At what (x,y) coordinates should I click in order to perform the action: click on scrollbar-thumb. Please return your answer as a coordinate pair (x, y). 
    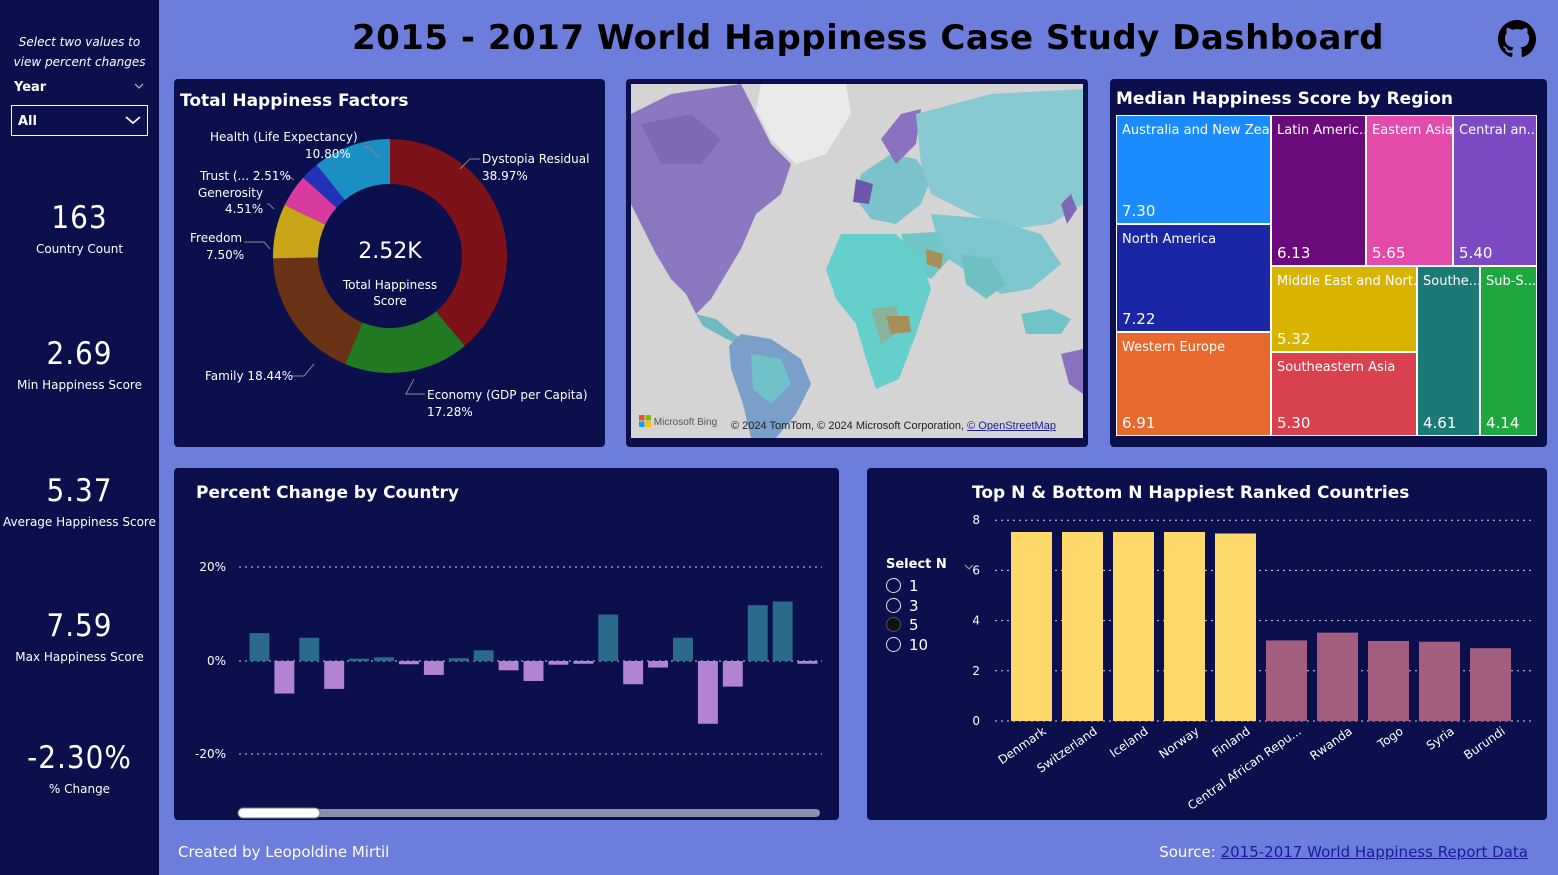
    Looking at the image, I should click on (279, 813).